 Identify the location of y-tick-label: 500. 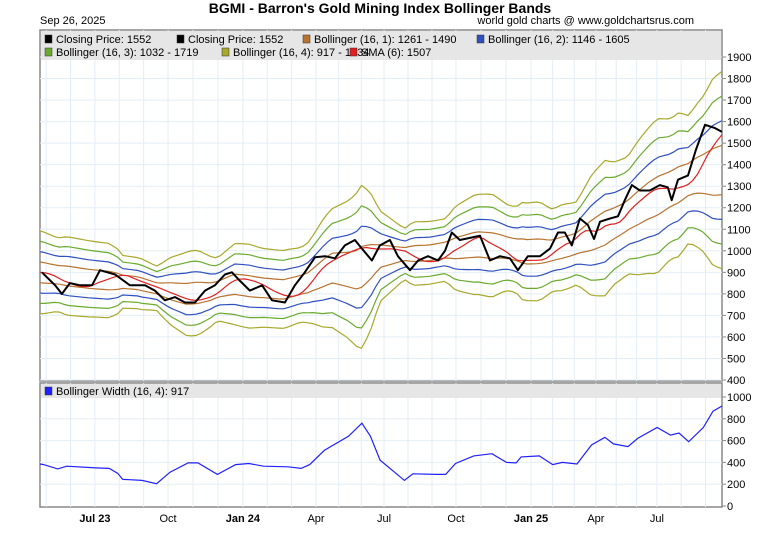
(736, 359).